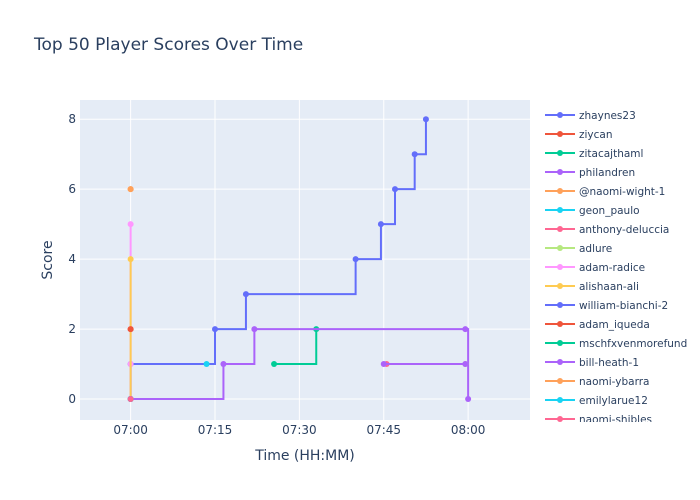 Image resolution: width=700 pixels, height=500 pixels. I want to click on legend-label: alishaan-ali, so click(609, 287).